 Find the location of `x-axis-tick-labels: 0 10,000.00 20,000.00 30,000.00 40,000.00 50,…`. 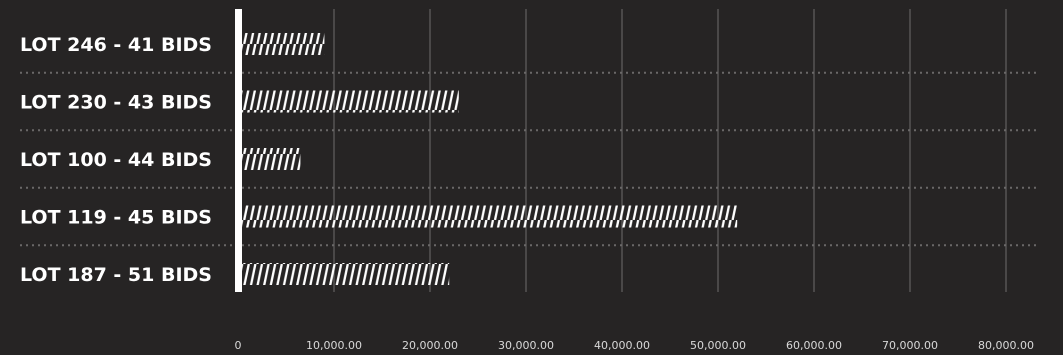

x-axis-tick-labels: 0 10,000.00 20,000.00 30,000.00 40,000.00 50,… is located at coordinates (634, 345).